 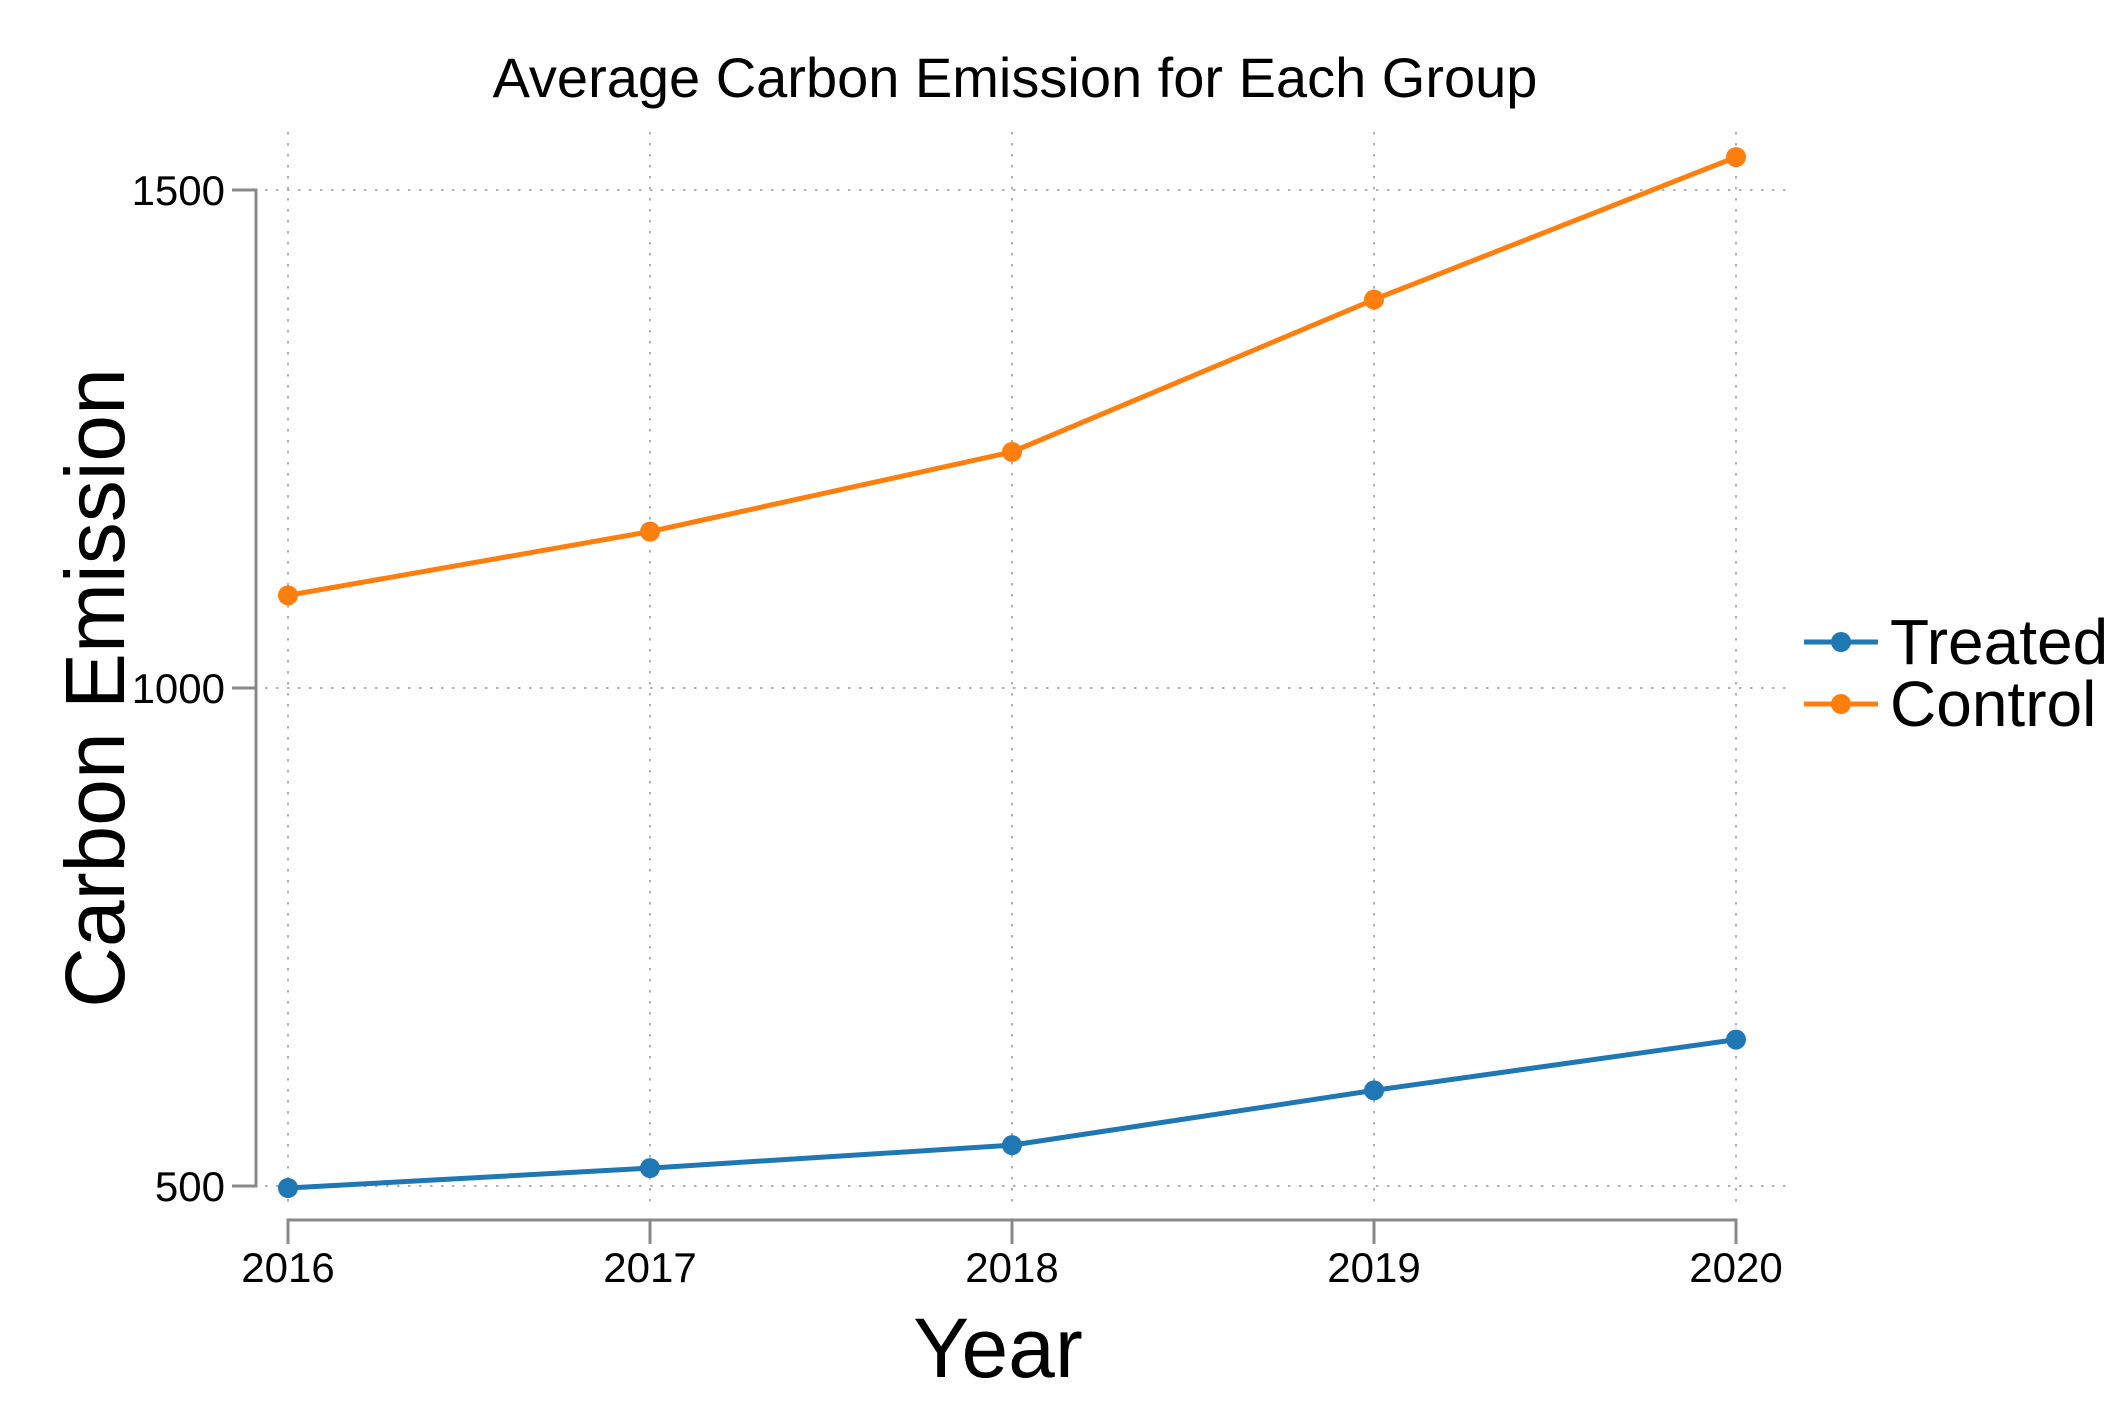 What do you see at coordinates (1735, 1267) in the screenshot?
I see `x-tick-label: 2020` at bounding box center [1735, 1267].